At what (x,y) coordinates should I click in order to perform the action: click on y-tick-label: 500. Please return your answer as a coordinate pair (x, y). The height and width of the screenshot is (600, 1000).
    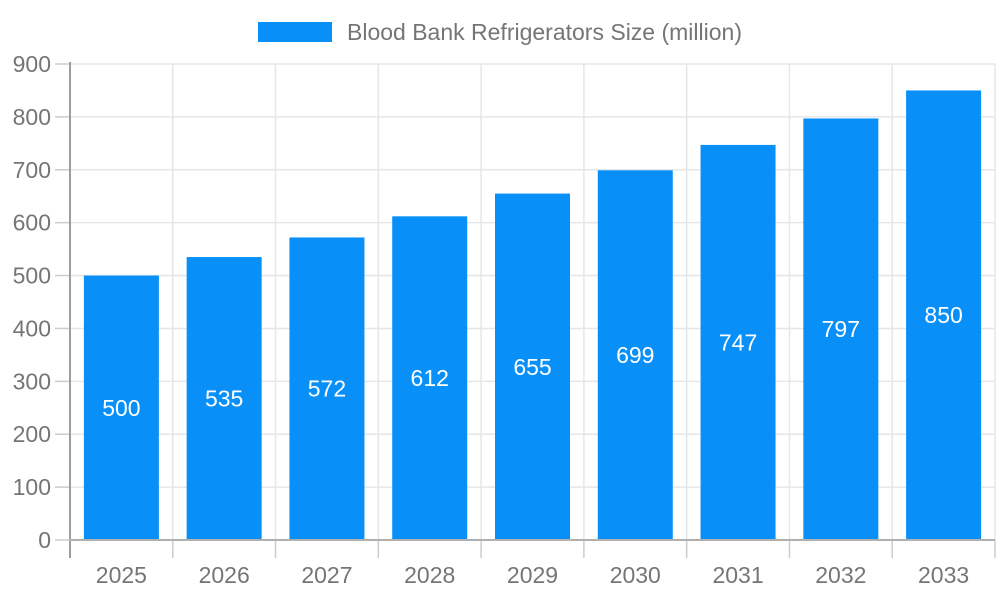
    Looking at the image, I should click on (32, 276).